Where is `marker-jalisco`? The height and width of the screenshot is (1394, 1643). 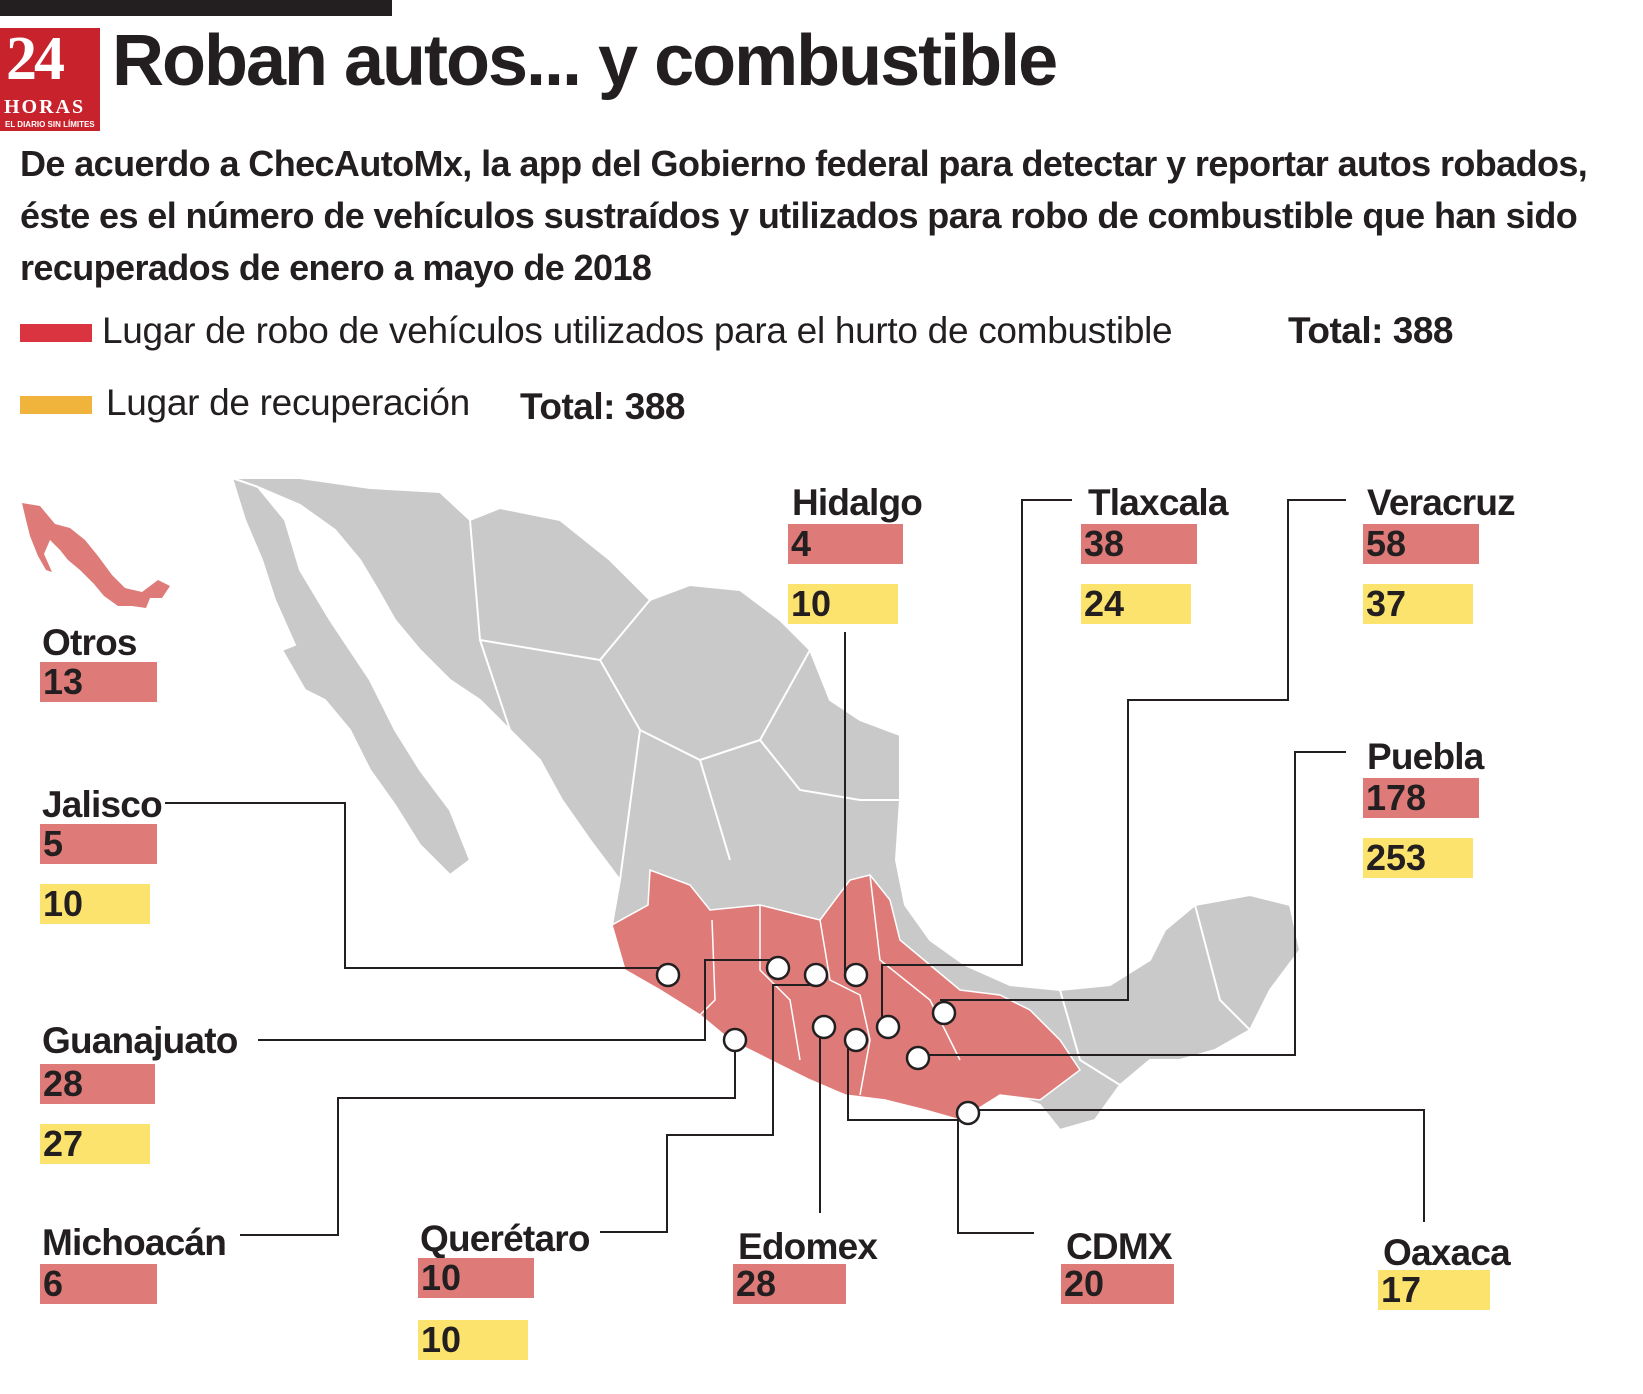 marker-jalisco is located at coordinates (668, 975).